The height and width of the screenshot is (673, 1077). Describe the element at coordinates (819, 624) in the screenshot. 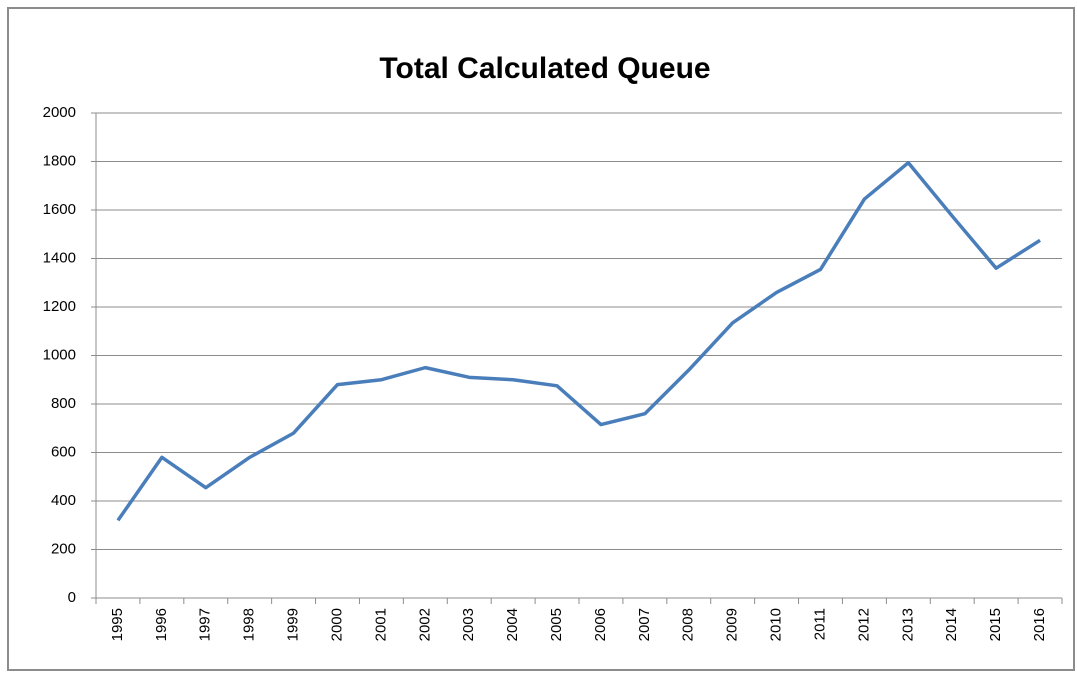

I see `x-tick-label: 2011` at that location.